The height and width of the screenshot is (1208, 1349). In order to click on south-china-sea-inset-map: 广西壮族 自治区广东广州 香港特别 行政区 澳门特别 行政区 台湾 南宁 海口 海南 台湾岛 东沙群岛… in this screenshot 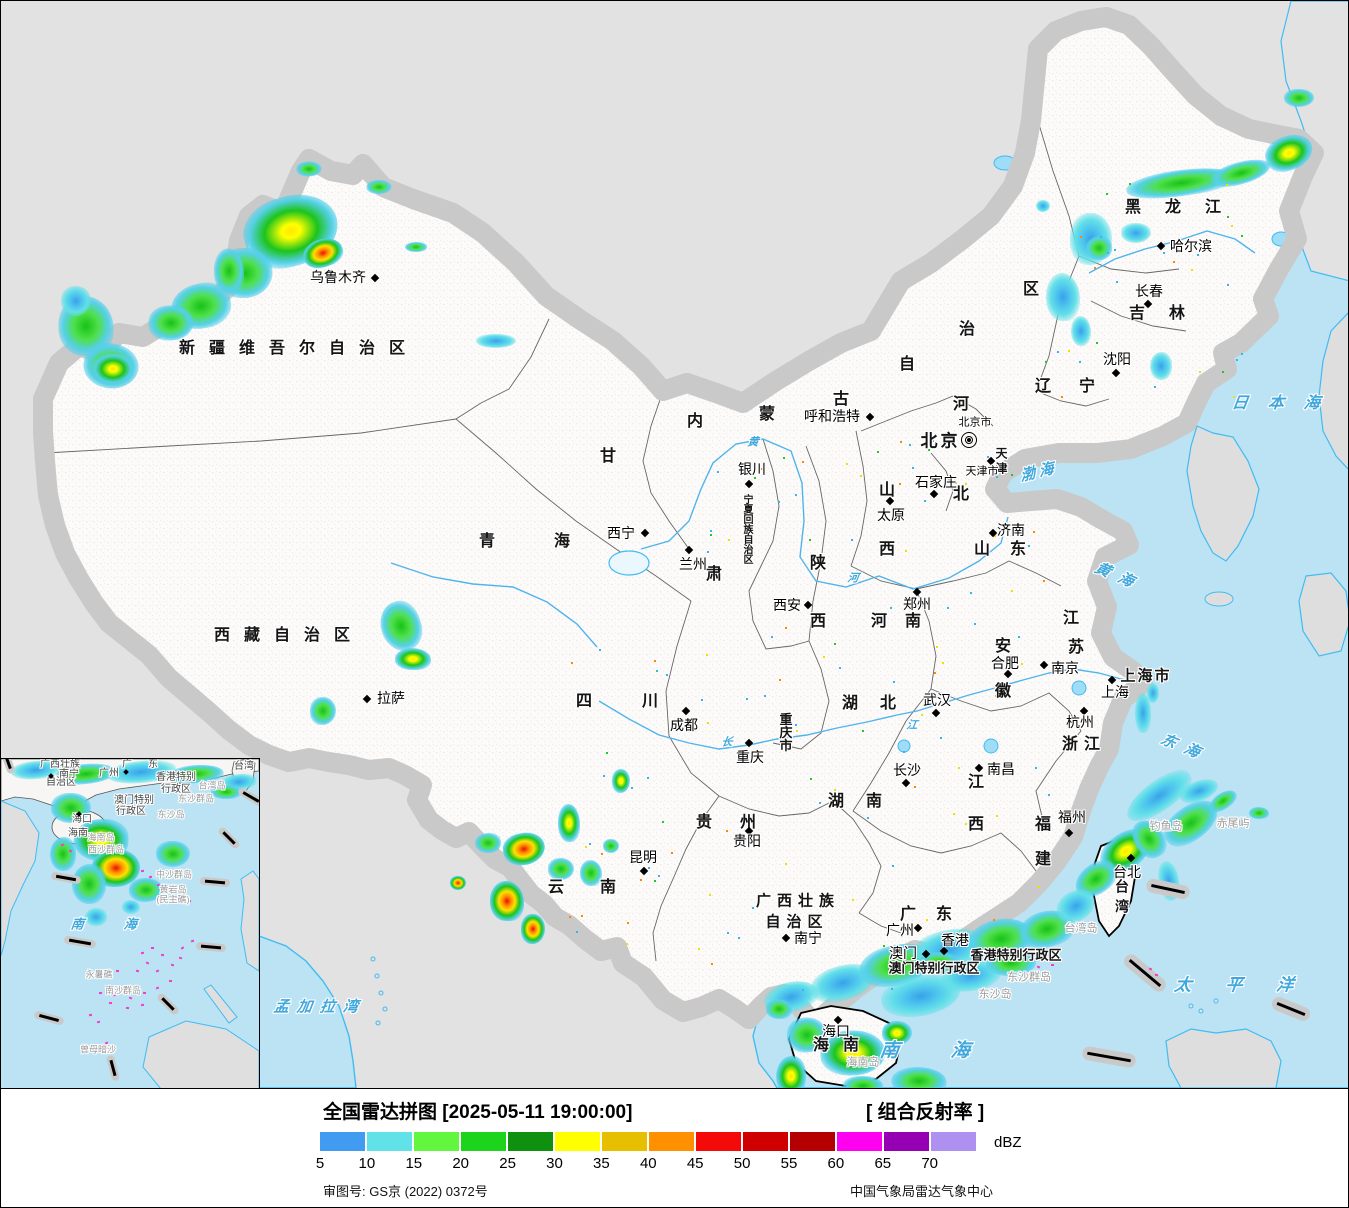, I will do `click(130, 923)`.